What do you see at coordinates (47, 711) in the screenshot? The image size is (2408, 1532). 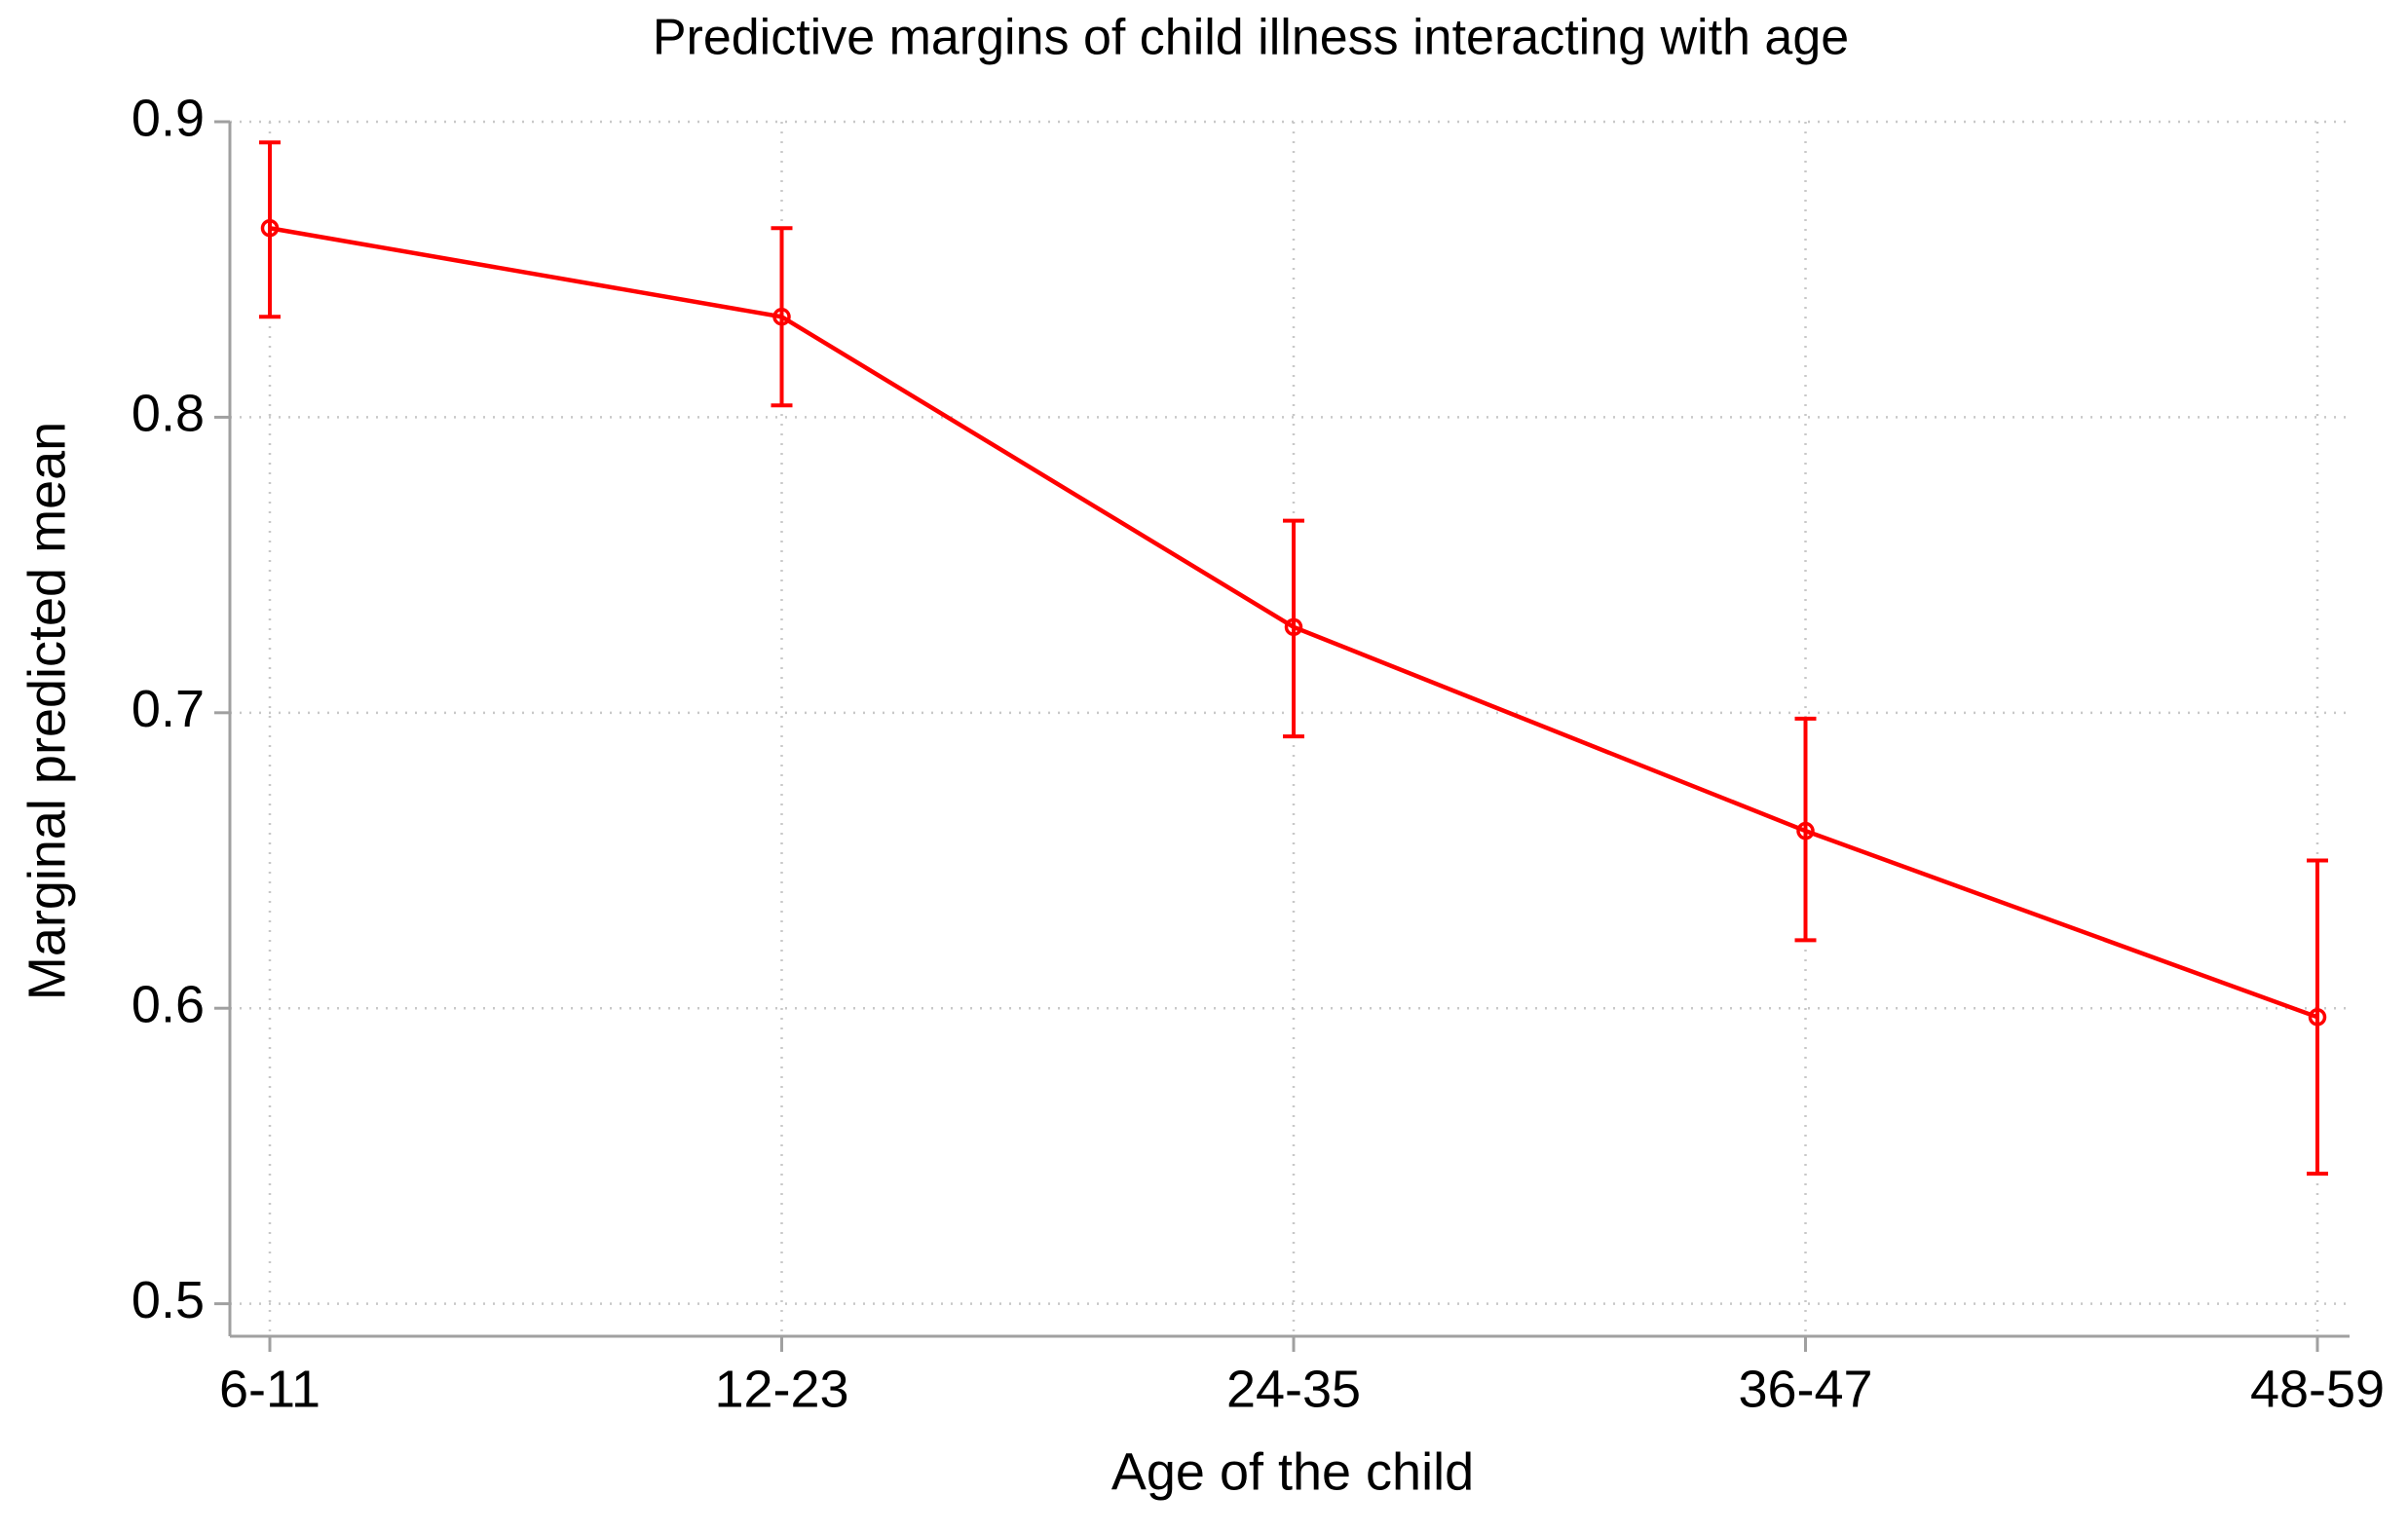 I see `y-axis-label: Marginal predicted mean` at bounding box center [47, 711].